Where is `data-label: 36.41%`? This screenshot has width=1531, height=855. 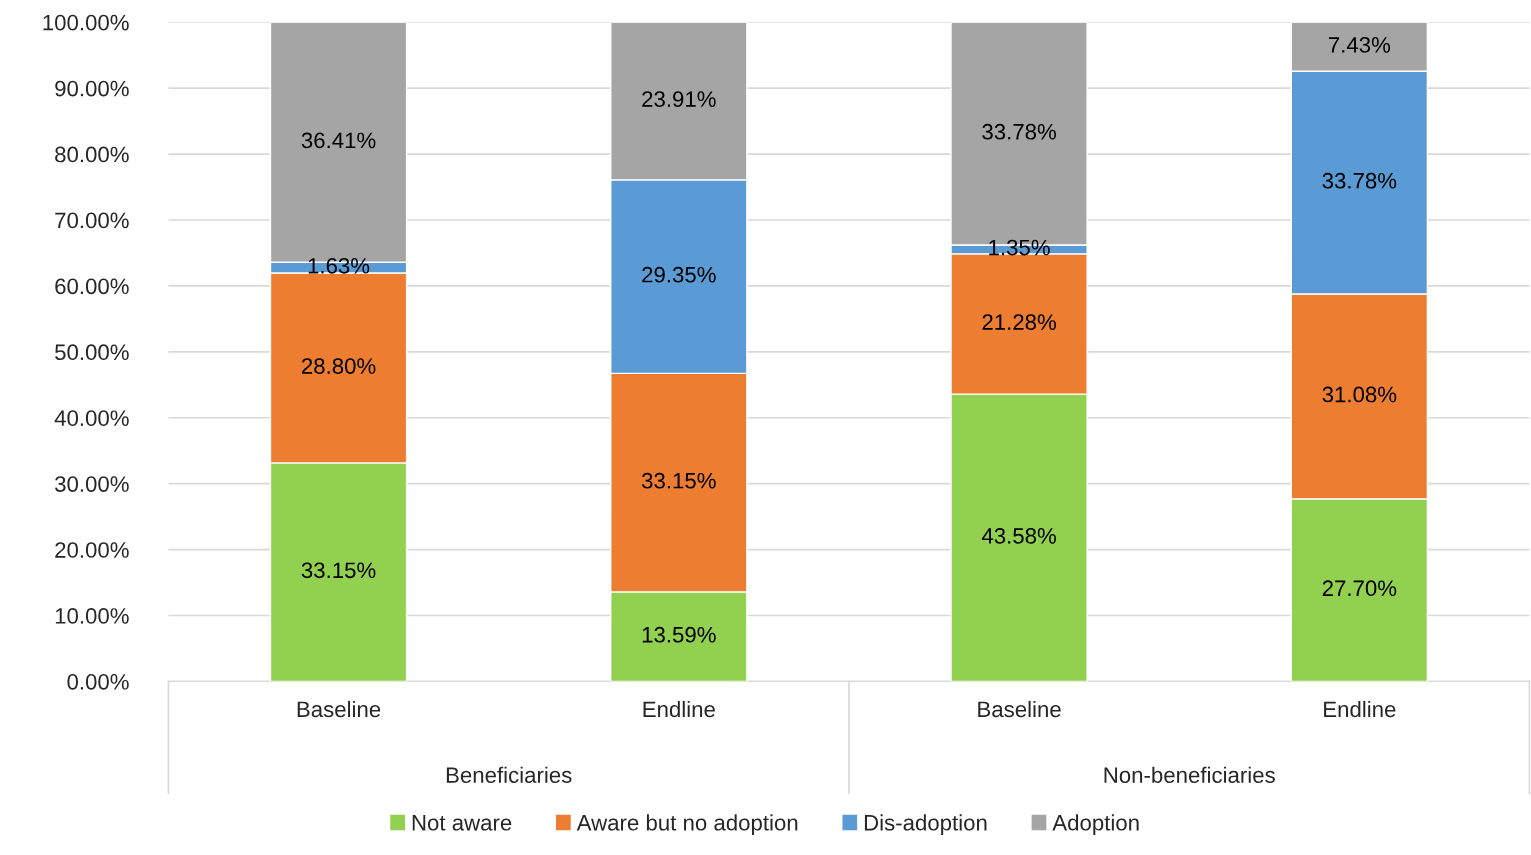 data-label: 36.41% is located at coordinates (338, 140).